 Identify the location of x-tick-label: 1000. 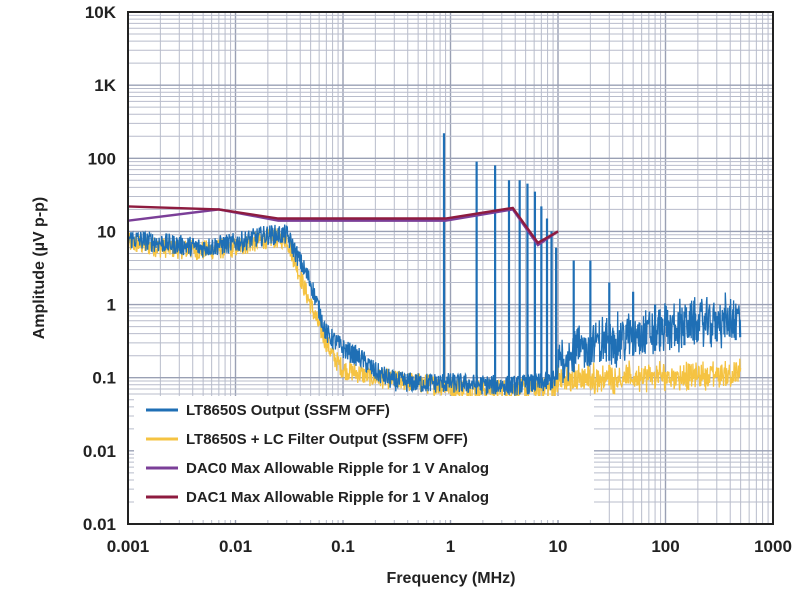
(773, 546).